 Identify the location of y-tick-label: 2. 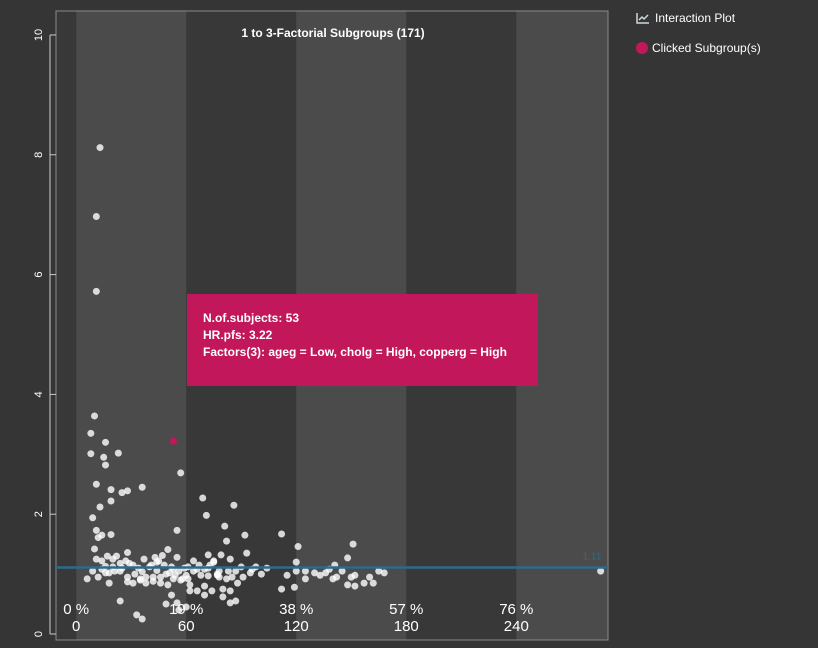
(39, 514).